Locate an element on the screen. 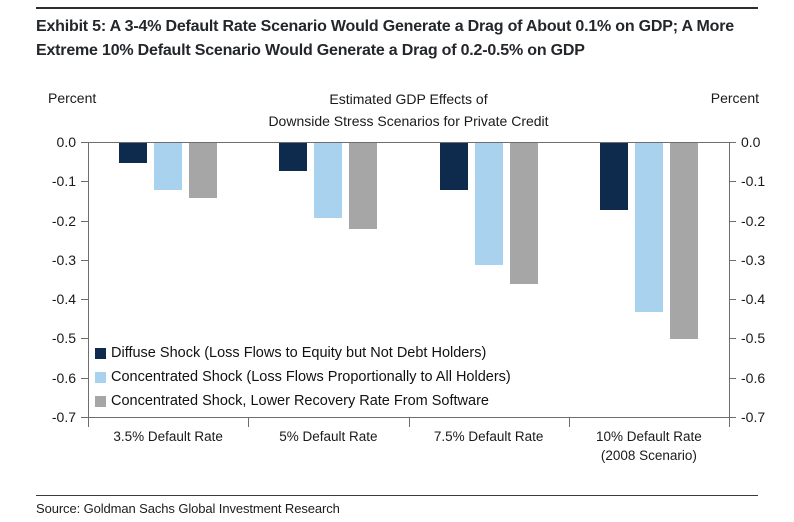 This screenshot has height=522, width=794. x-category-label: 7.5% Default Rate is located at coordinates (489, 436).